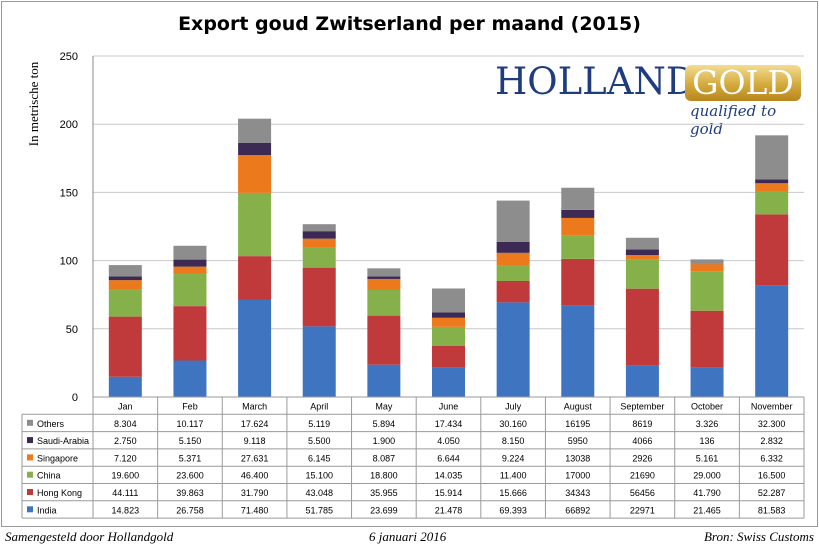  What do you see at coordinates (89, 536) in the screenshot?
I see `footer-compiled-by: Samengesteld door Hollandgold` at bounding box center [89, 536].